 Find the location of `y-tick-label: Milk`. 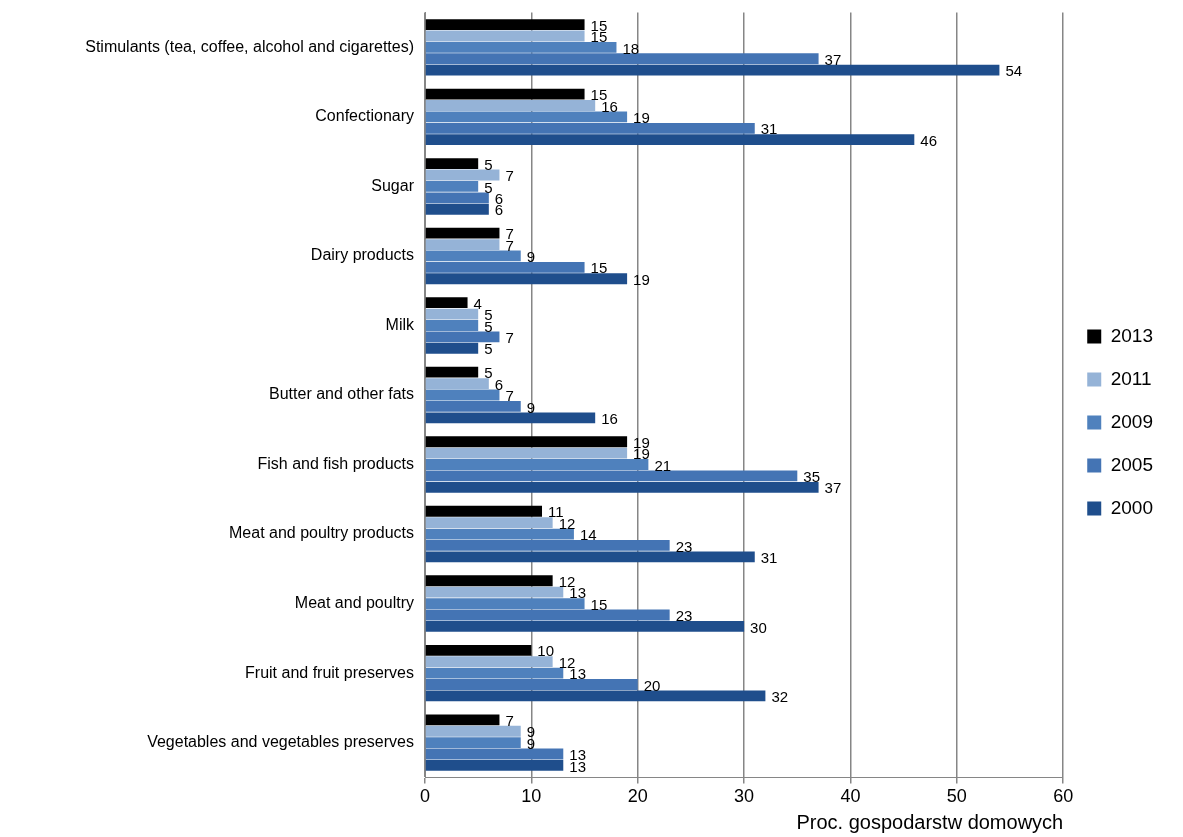

y-tick-label: Milk is located at coordinates (400, 324).